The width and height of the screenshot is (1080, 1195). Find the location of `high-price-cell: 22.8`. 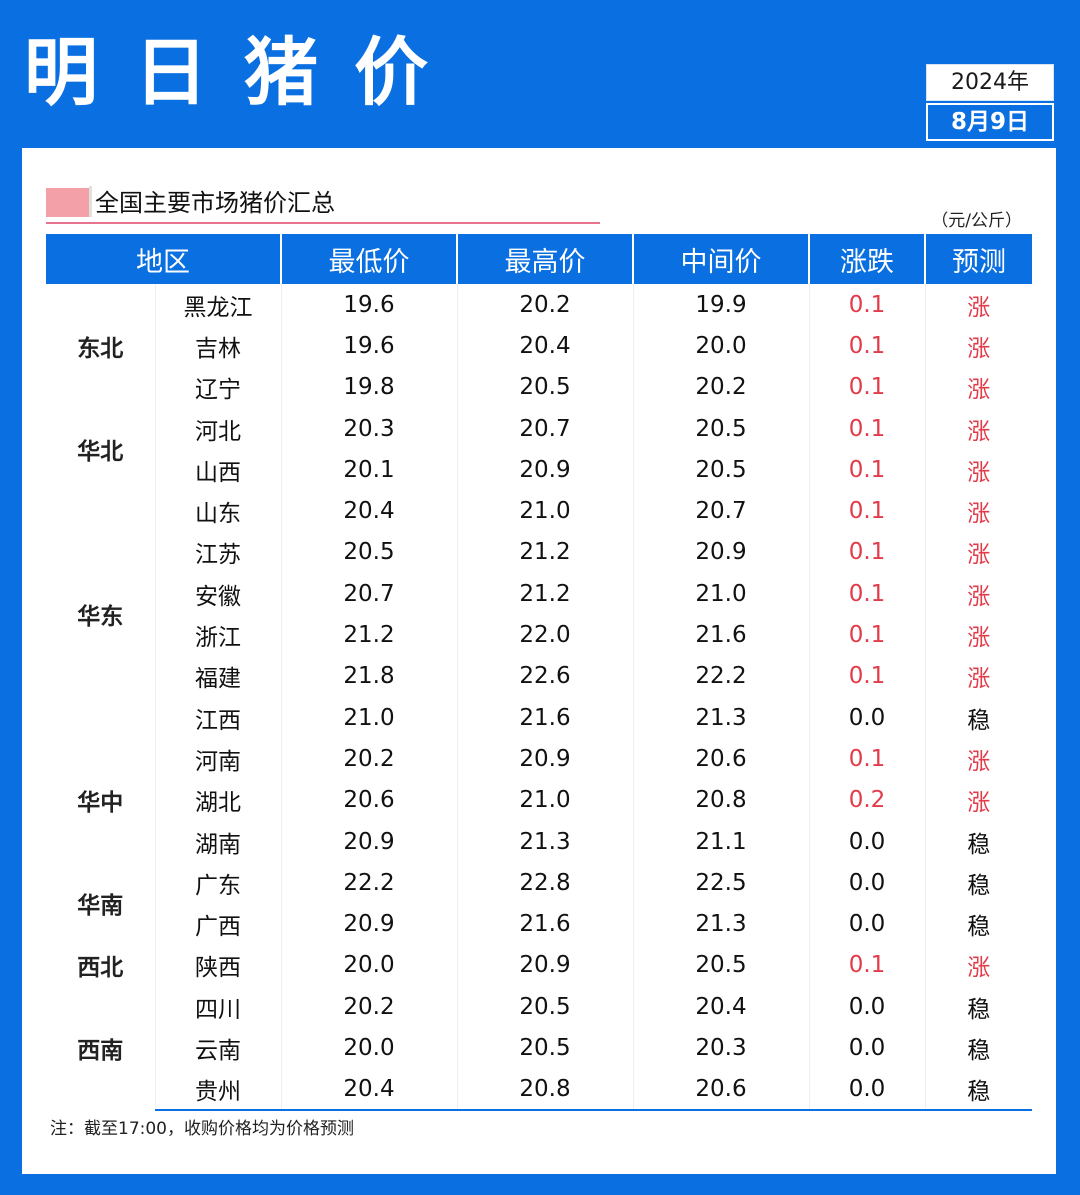

high-price-cell: 22.8 is located at coordinates (545, 883).